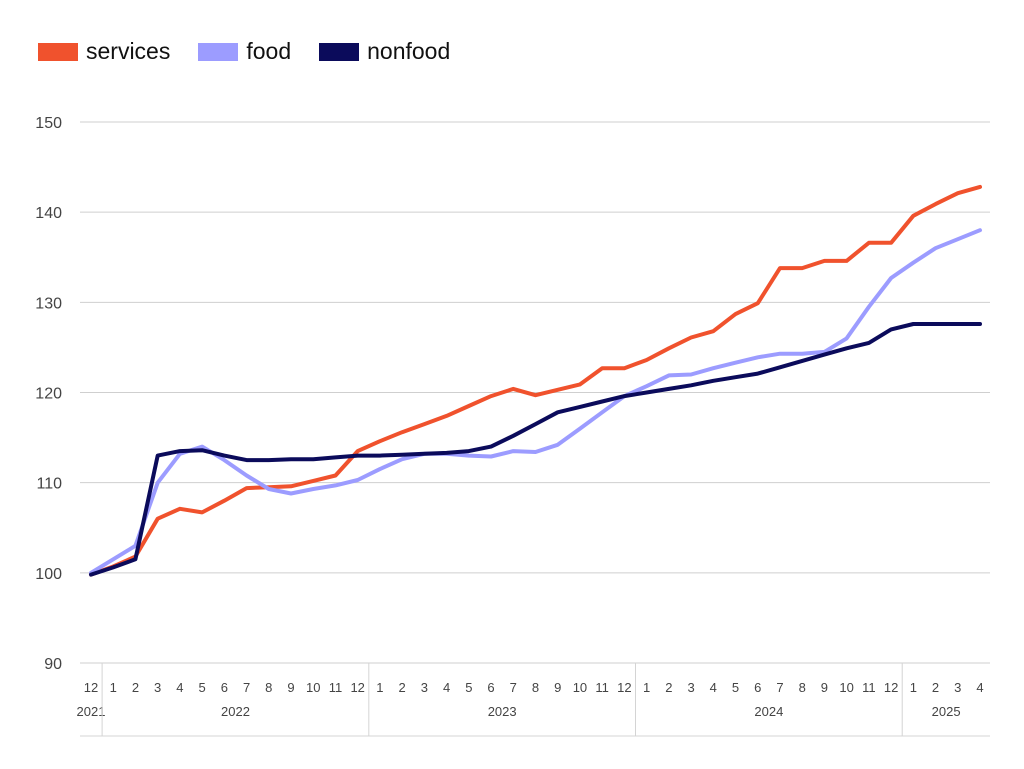 The width and height of the screenshot is (1024, 769). Describe the element at coordinates (58, 51) in the screenshot. I see `legend-swatch-services` at that location.